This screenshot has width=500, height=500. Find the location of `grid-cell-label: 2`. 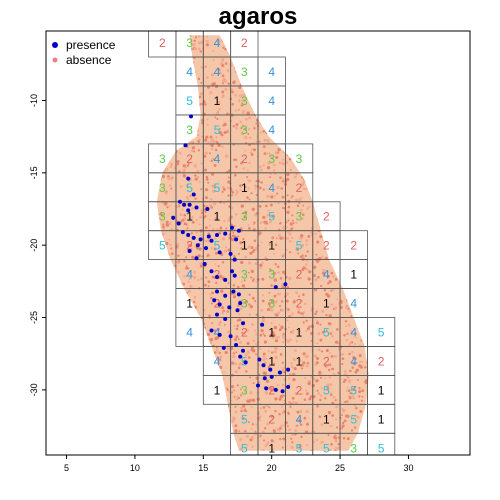

grid-cell-label: 2 is located at coordinates (299, 188).